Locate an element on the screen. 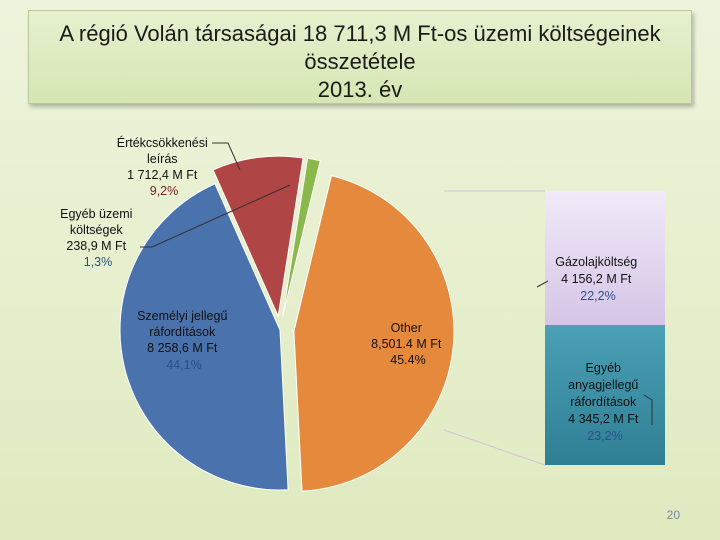  label-egyeb-uzemi: Egyéb üzemi költségek 238,9 M Ft 1,3% is located at coordinates (98, 238).